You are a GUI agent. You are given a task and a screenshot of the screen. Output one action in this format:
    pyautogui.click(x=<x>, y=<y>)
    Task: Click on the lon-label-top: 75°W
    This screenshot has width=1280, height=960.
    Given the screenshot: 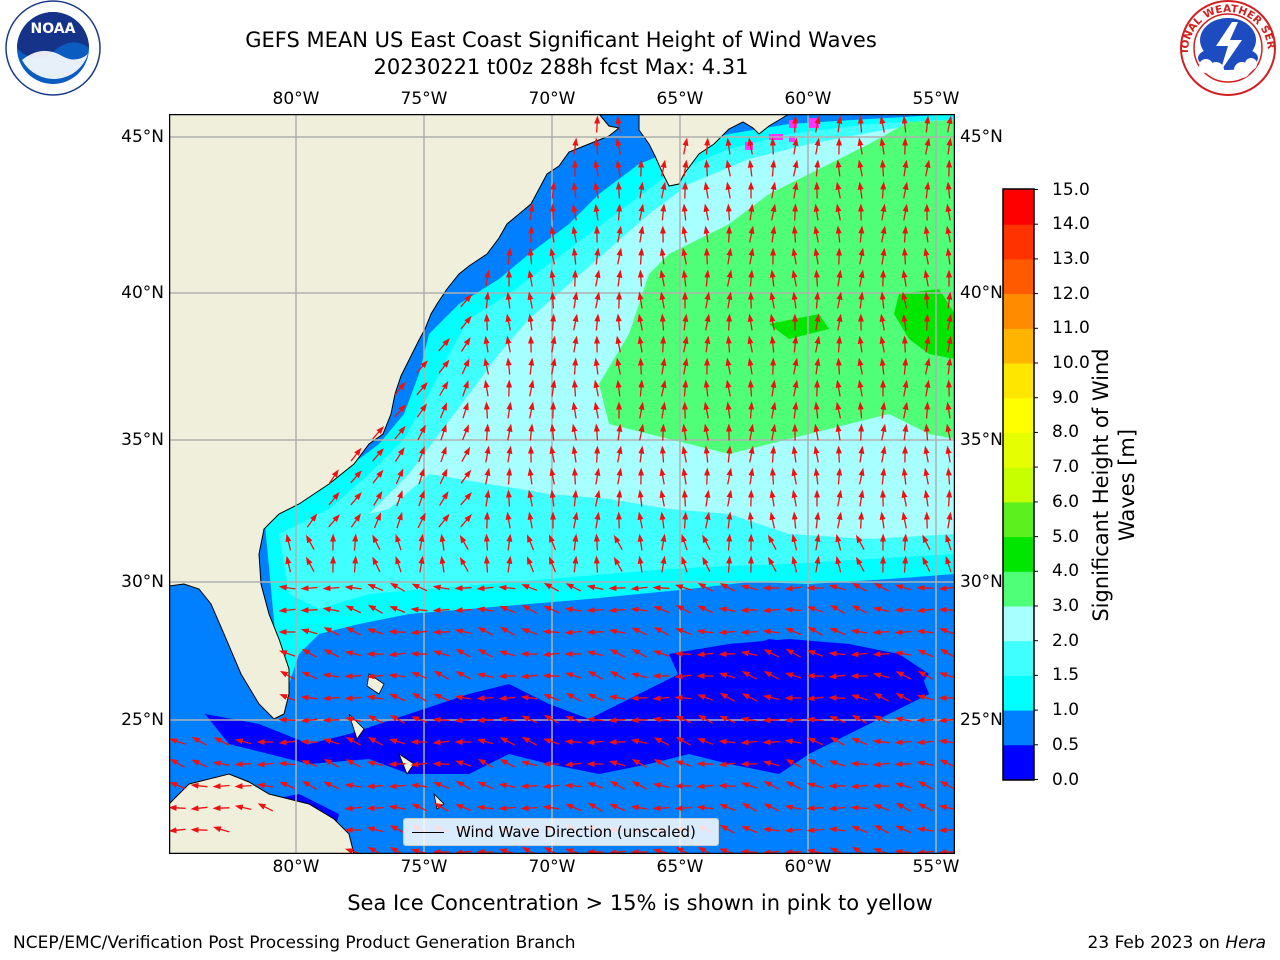 What is the action you would take?
    pyautogui.click(x=424, y=99)
    